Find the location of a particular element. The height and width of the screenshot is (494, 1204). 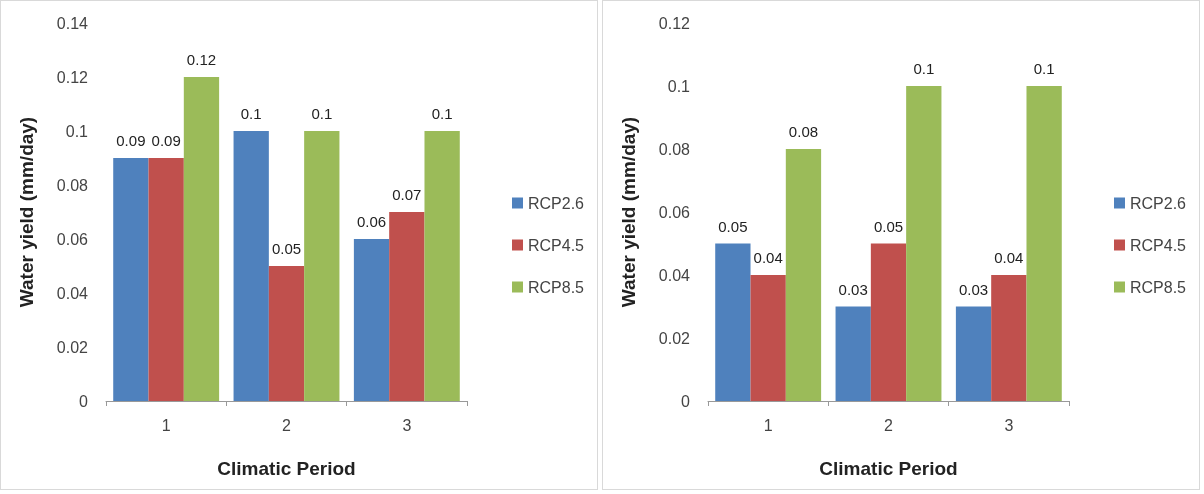

data-label: 0.12 is located at coordinates (201, 59).